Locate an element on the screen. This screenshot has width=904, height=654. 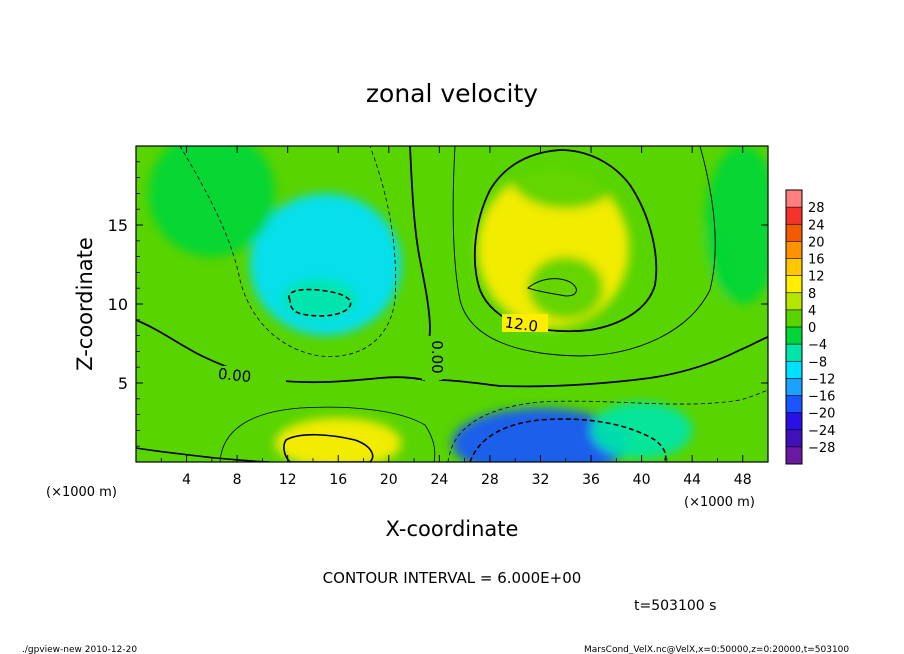
colorbar-label: −24 is located at coordinates (821, 431).